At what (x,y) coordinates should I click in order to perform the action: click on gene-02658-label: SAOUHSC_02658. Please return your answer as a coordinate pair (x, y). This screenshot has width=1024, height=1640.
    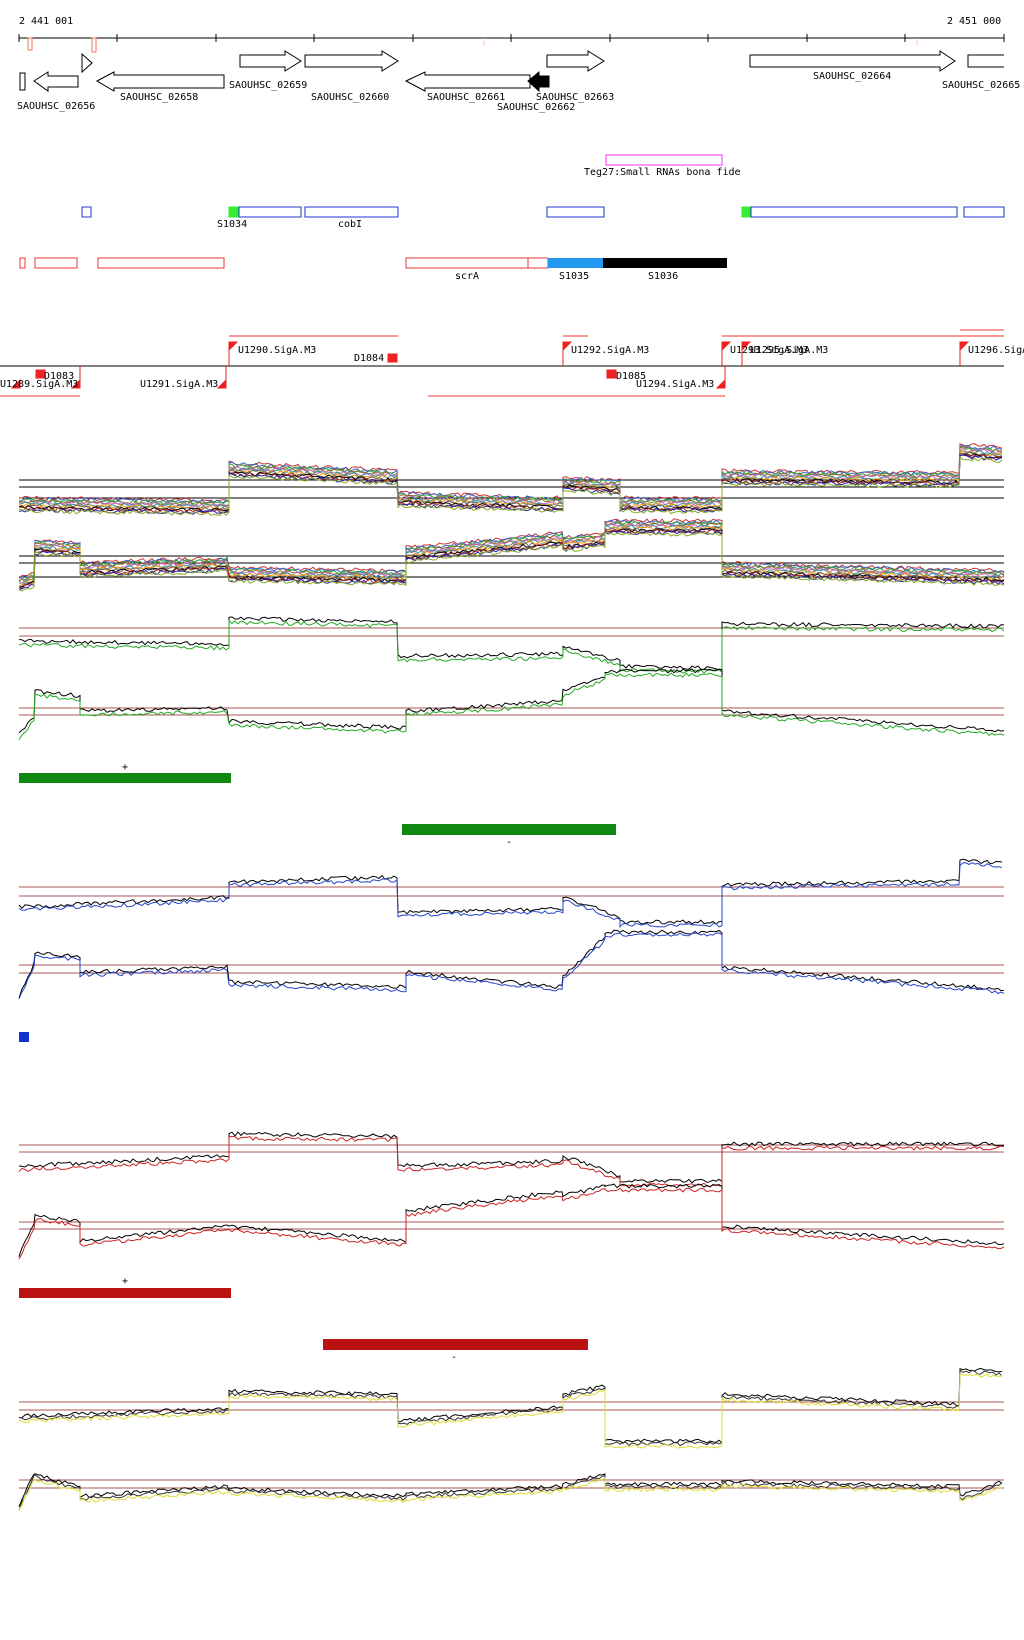
    Looking at the image, I should click on (159, 97).